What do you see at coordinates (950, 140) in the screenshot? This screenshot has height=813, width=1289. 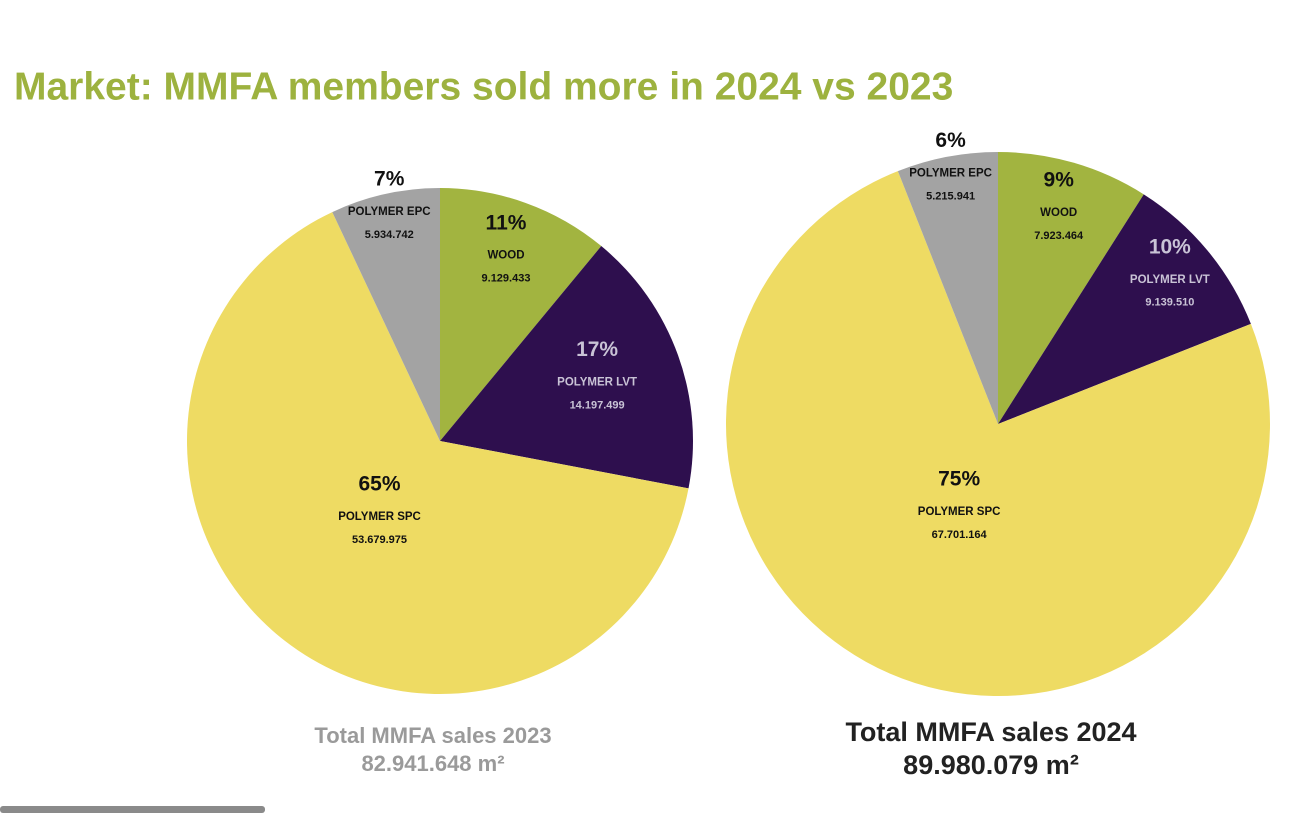 I see `slice-percent: 6%` at bounding box center [950, 140].